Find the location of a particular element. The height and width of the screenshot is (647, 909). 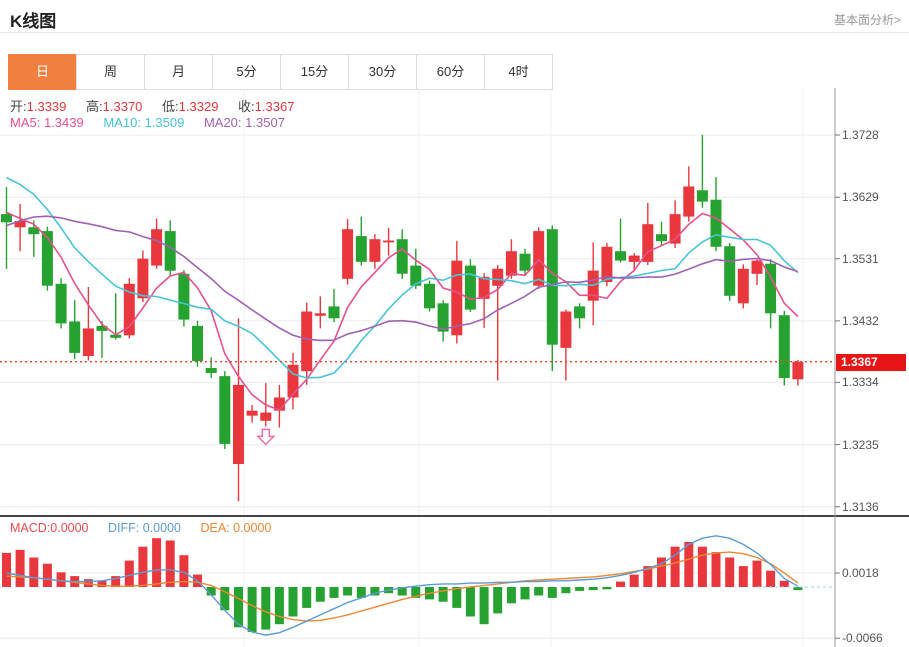

macd-info-row: MACD:0.0000 DIFF: 0.0000 DEA: 0.0000 is located at coordinates (148, 528).